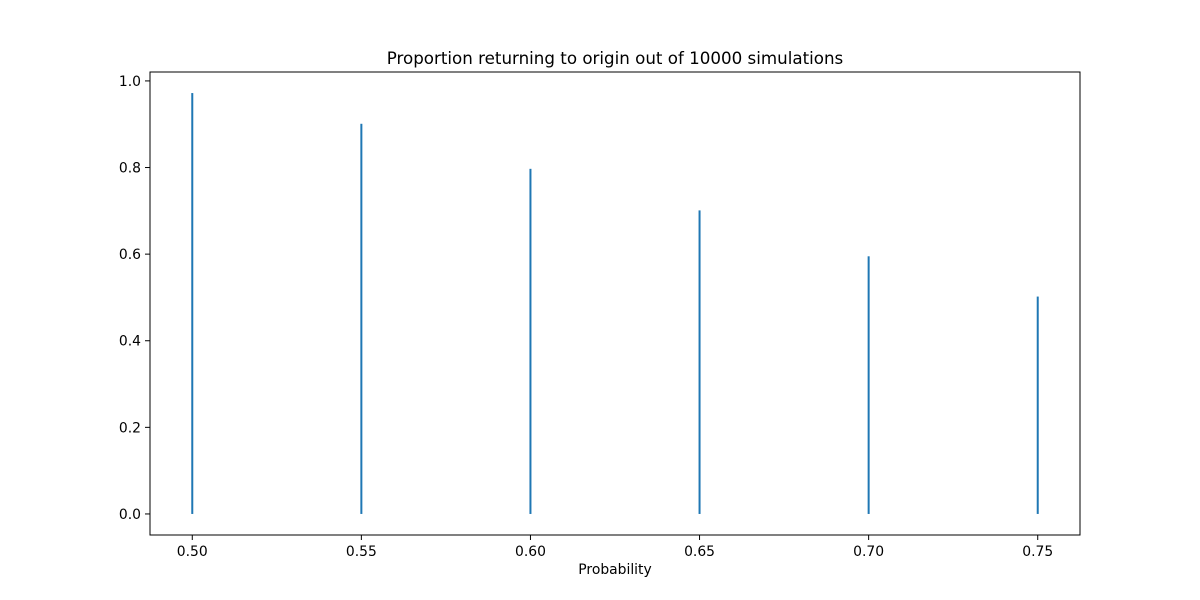 The image size is (1200, 600). I want to click on x-tick-label: 0.75, so click(1037, 552).